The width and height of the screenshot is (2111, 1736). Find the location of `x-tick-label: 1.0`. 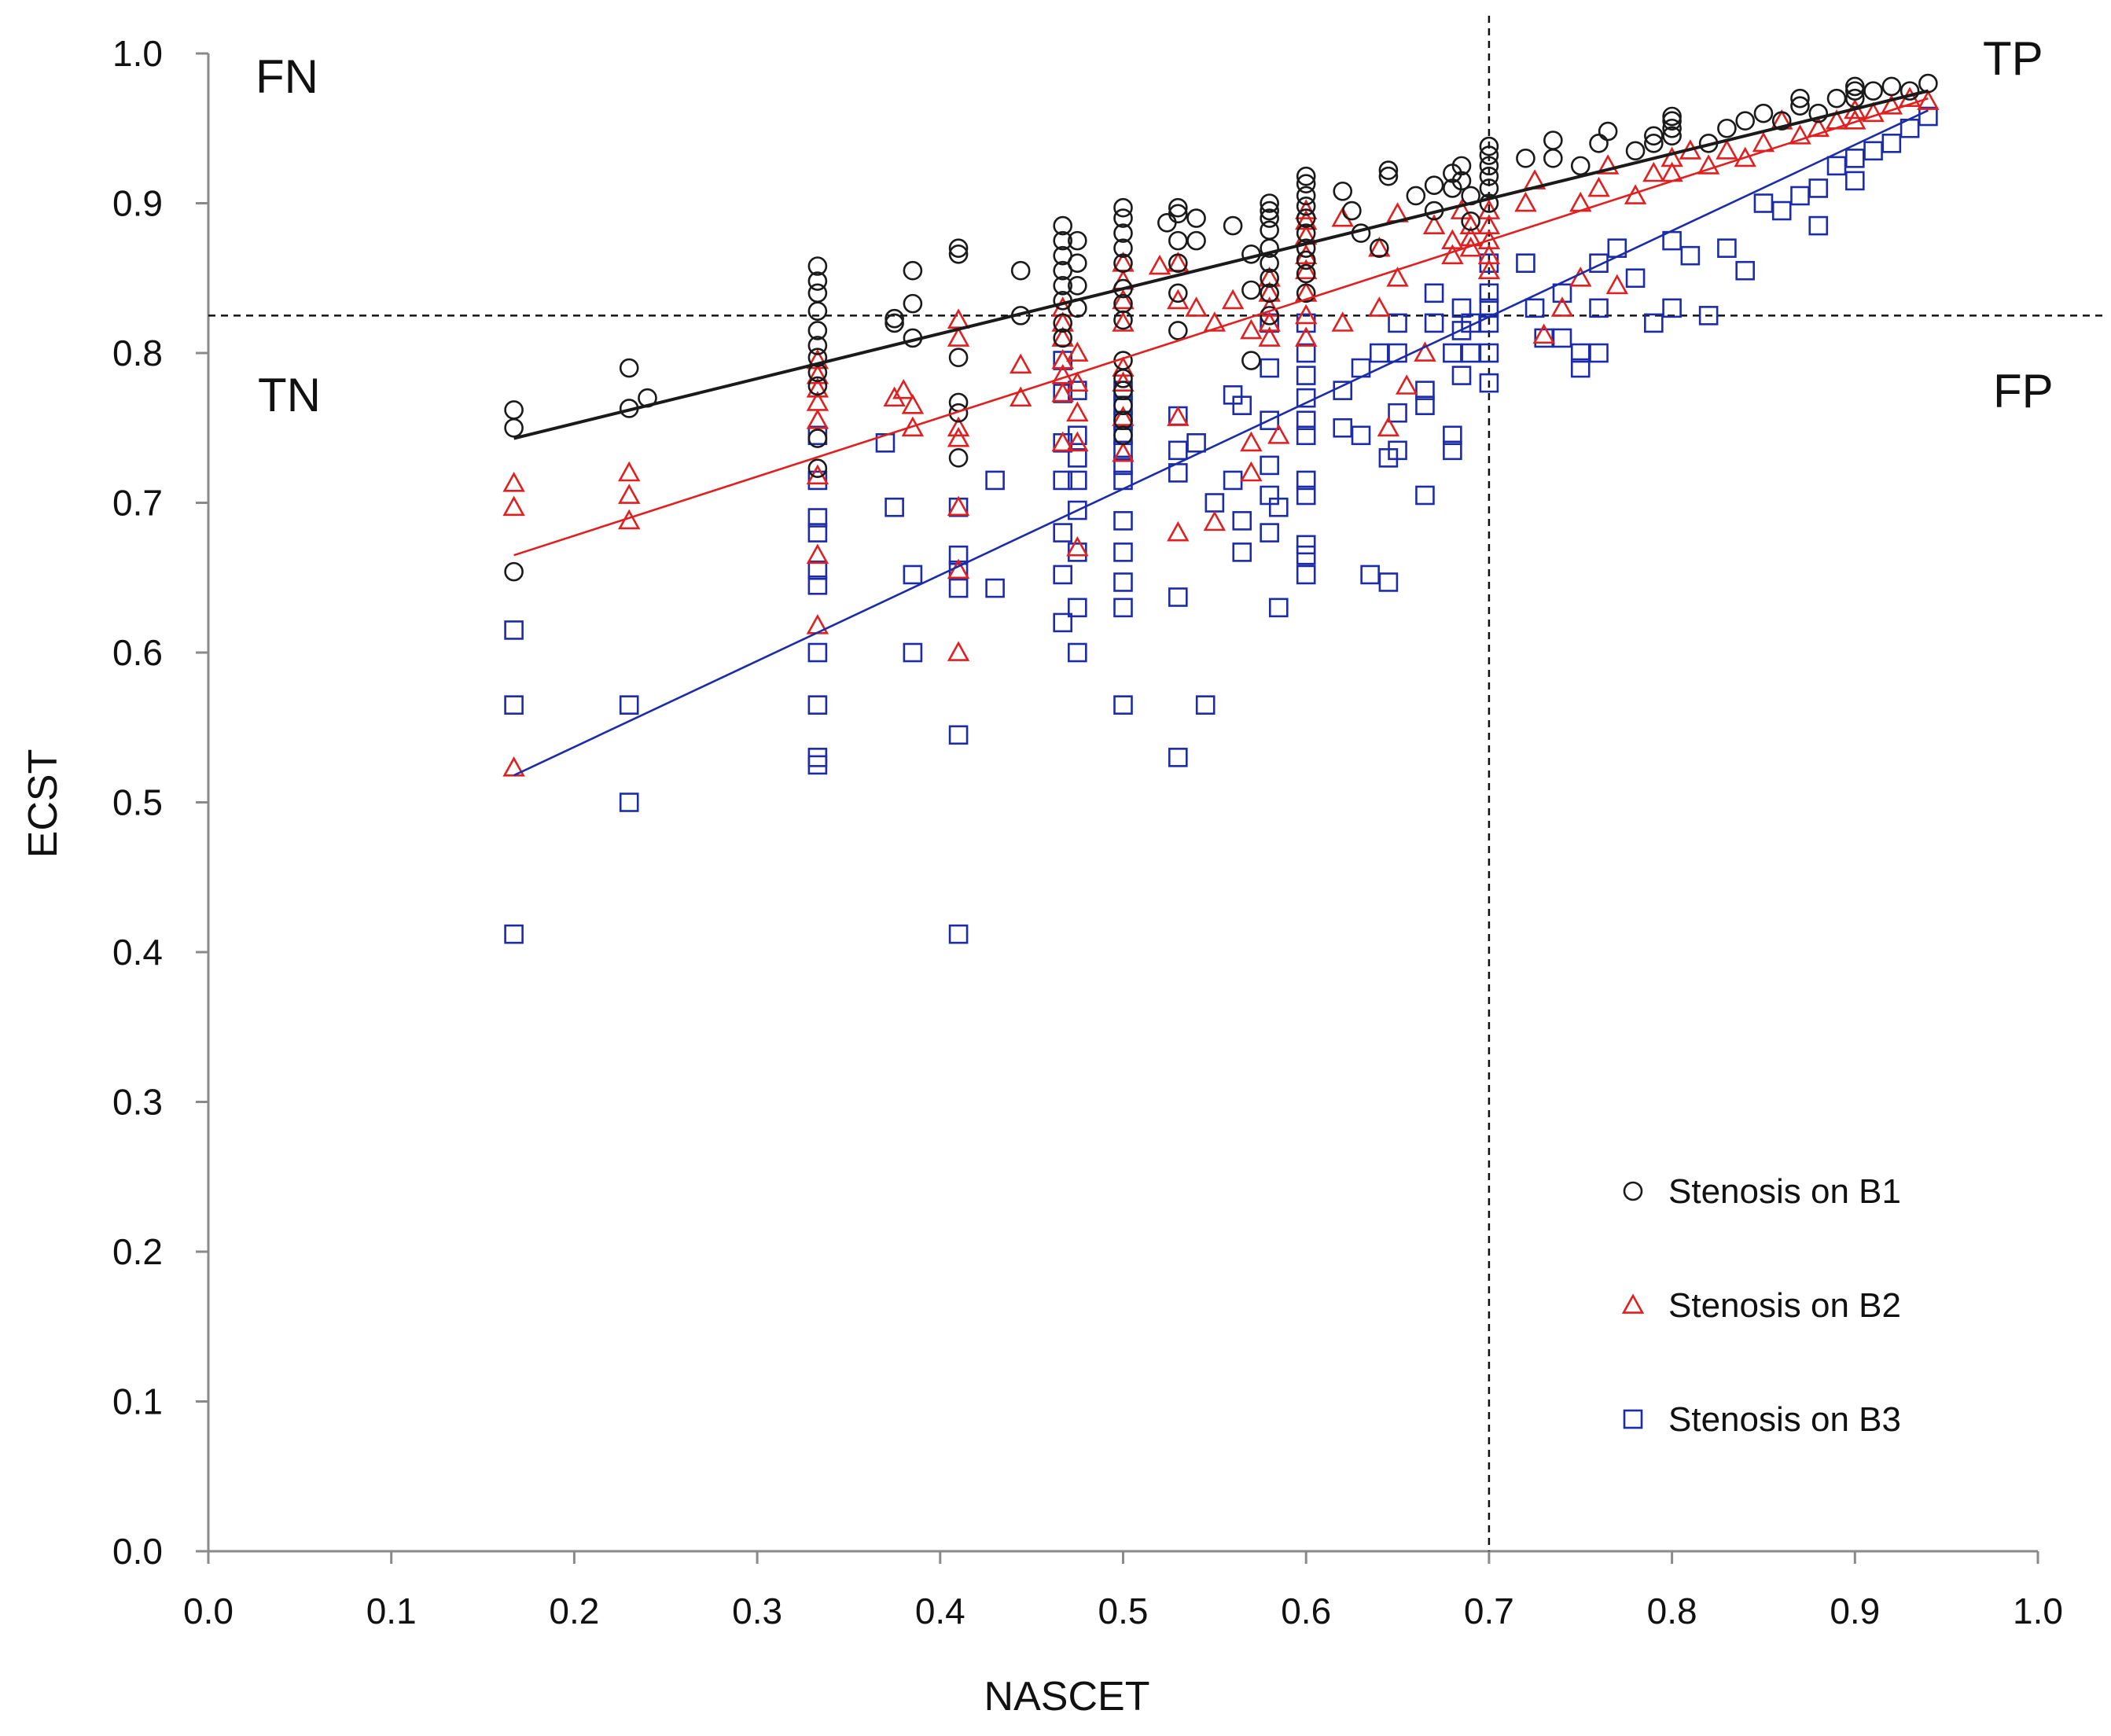

x-tick-label: 1.0 is located at coordinates (2038, 1611).